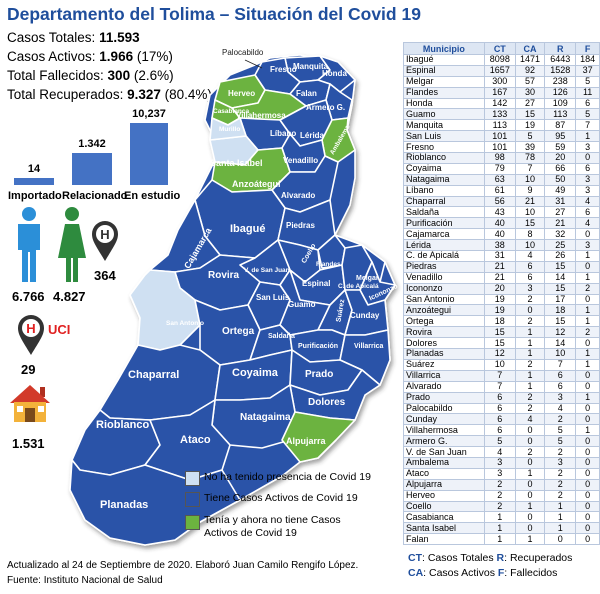  I want to click on home-icon, so click(30, 403).